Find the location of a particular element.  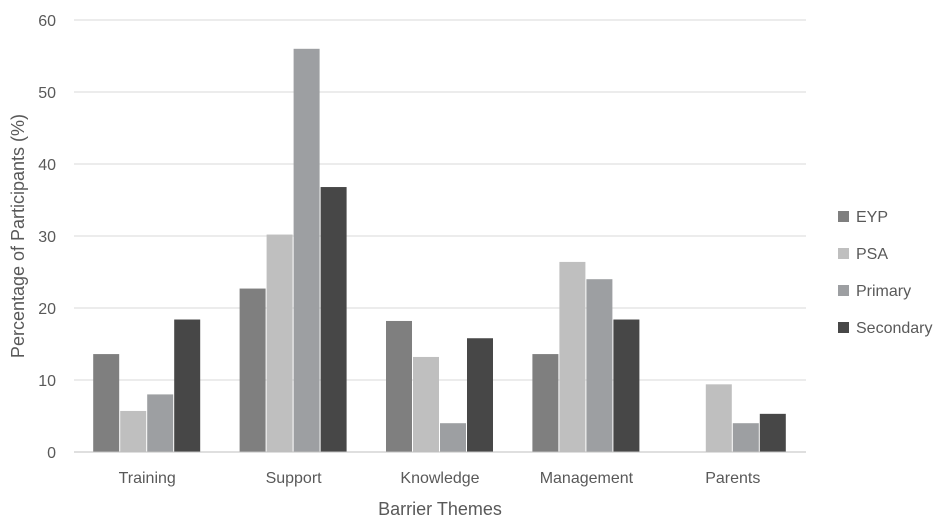

y-axis-title: Percentage of Participants (%) is located at coordinates (18, 236).